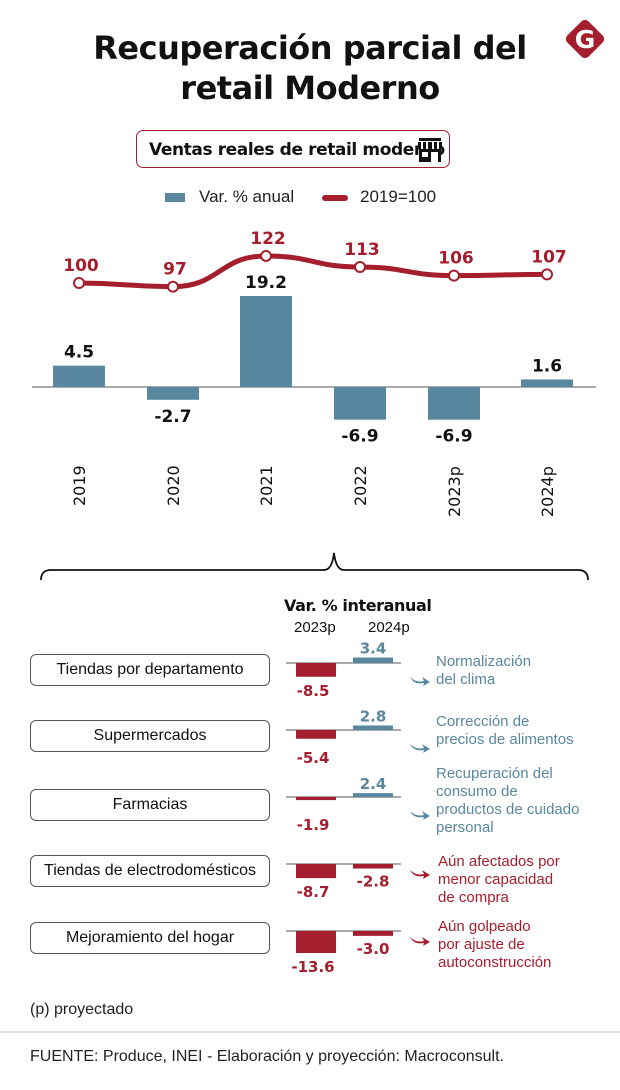  I want to click on sector-note-line: productos de cuidado, so click(508, 809).